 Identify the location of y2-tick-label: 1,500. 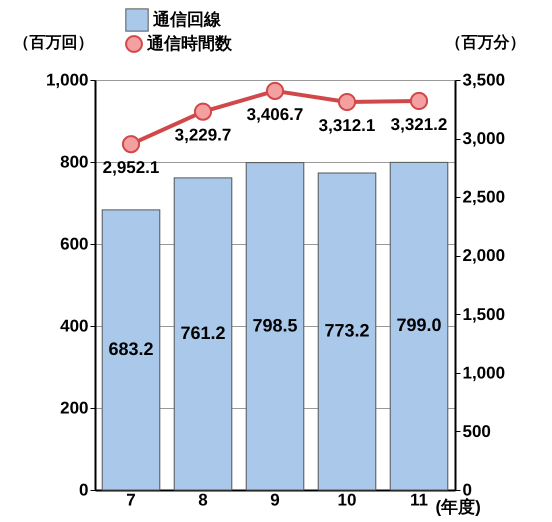
(484, 314).